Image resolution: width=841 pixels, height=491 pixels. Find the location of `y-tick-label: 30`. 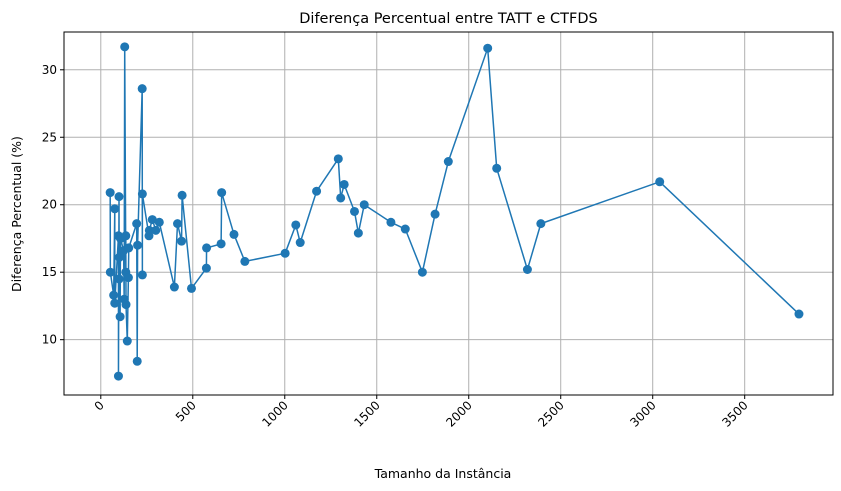

y-tick-label: 30 is located at coordinates (49, 70).